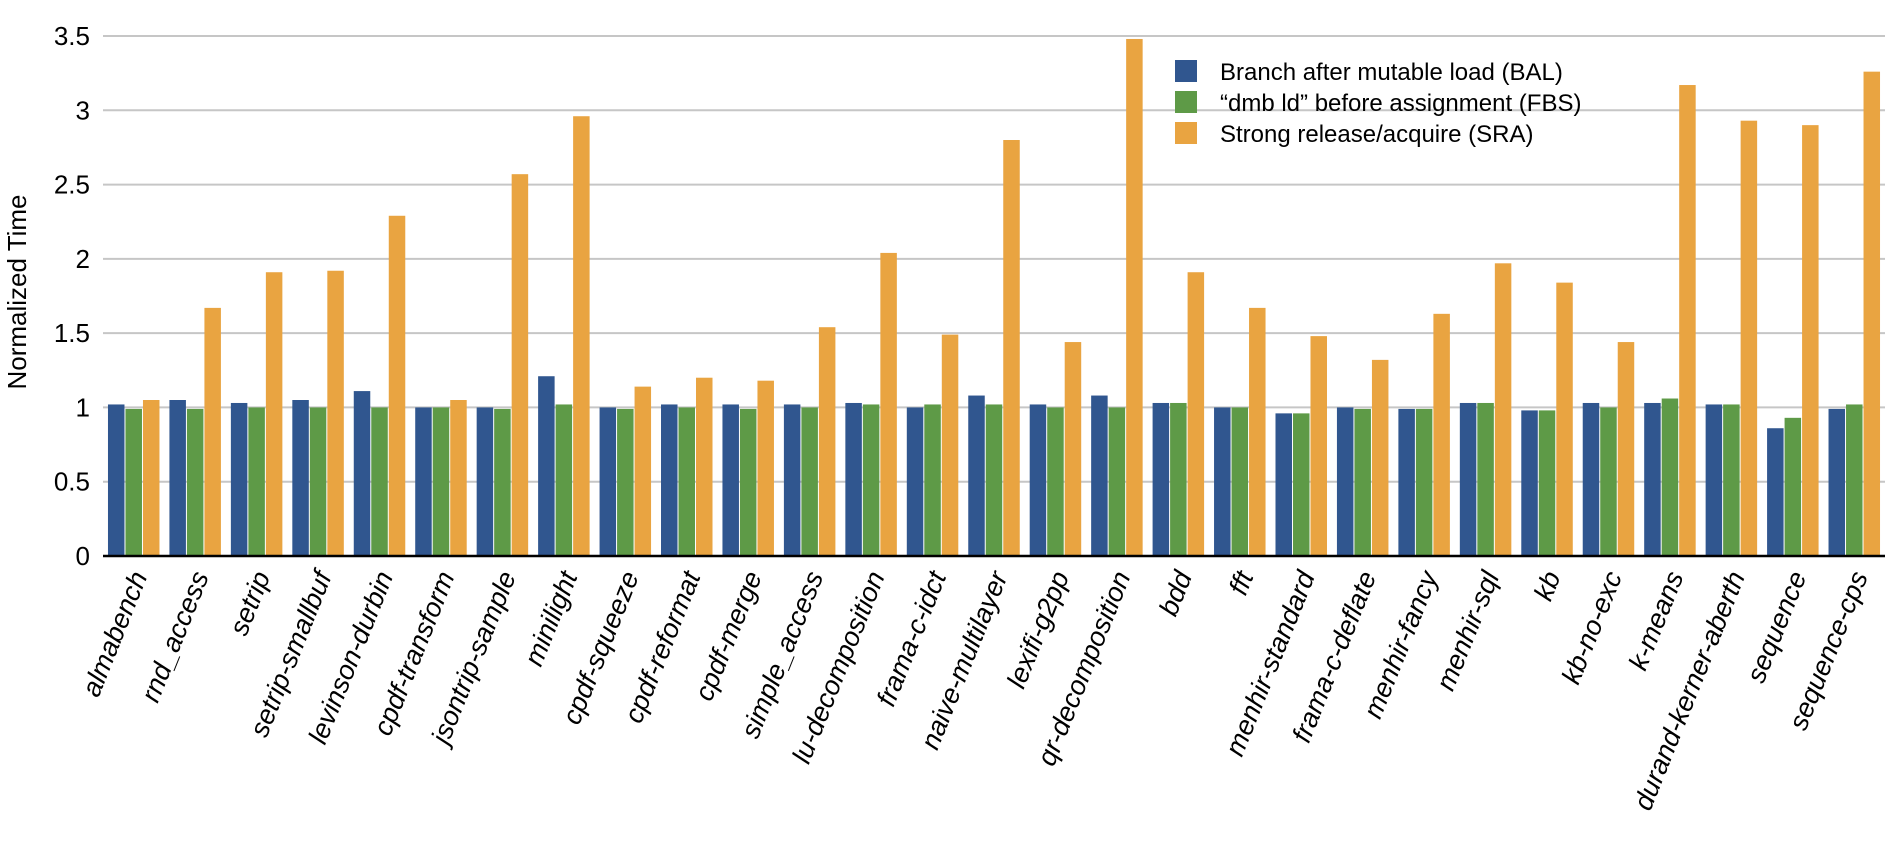  I want to click on x-tick-label: lexifi-g2pp, so click(1038, 629).